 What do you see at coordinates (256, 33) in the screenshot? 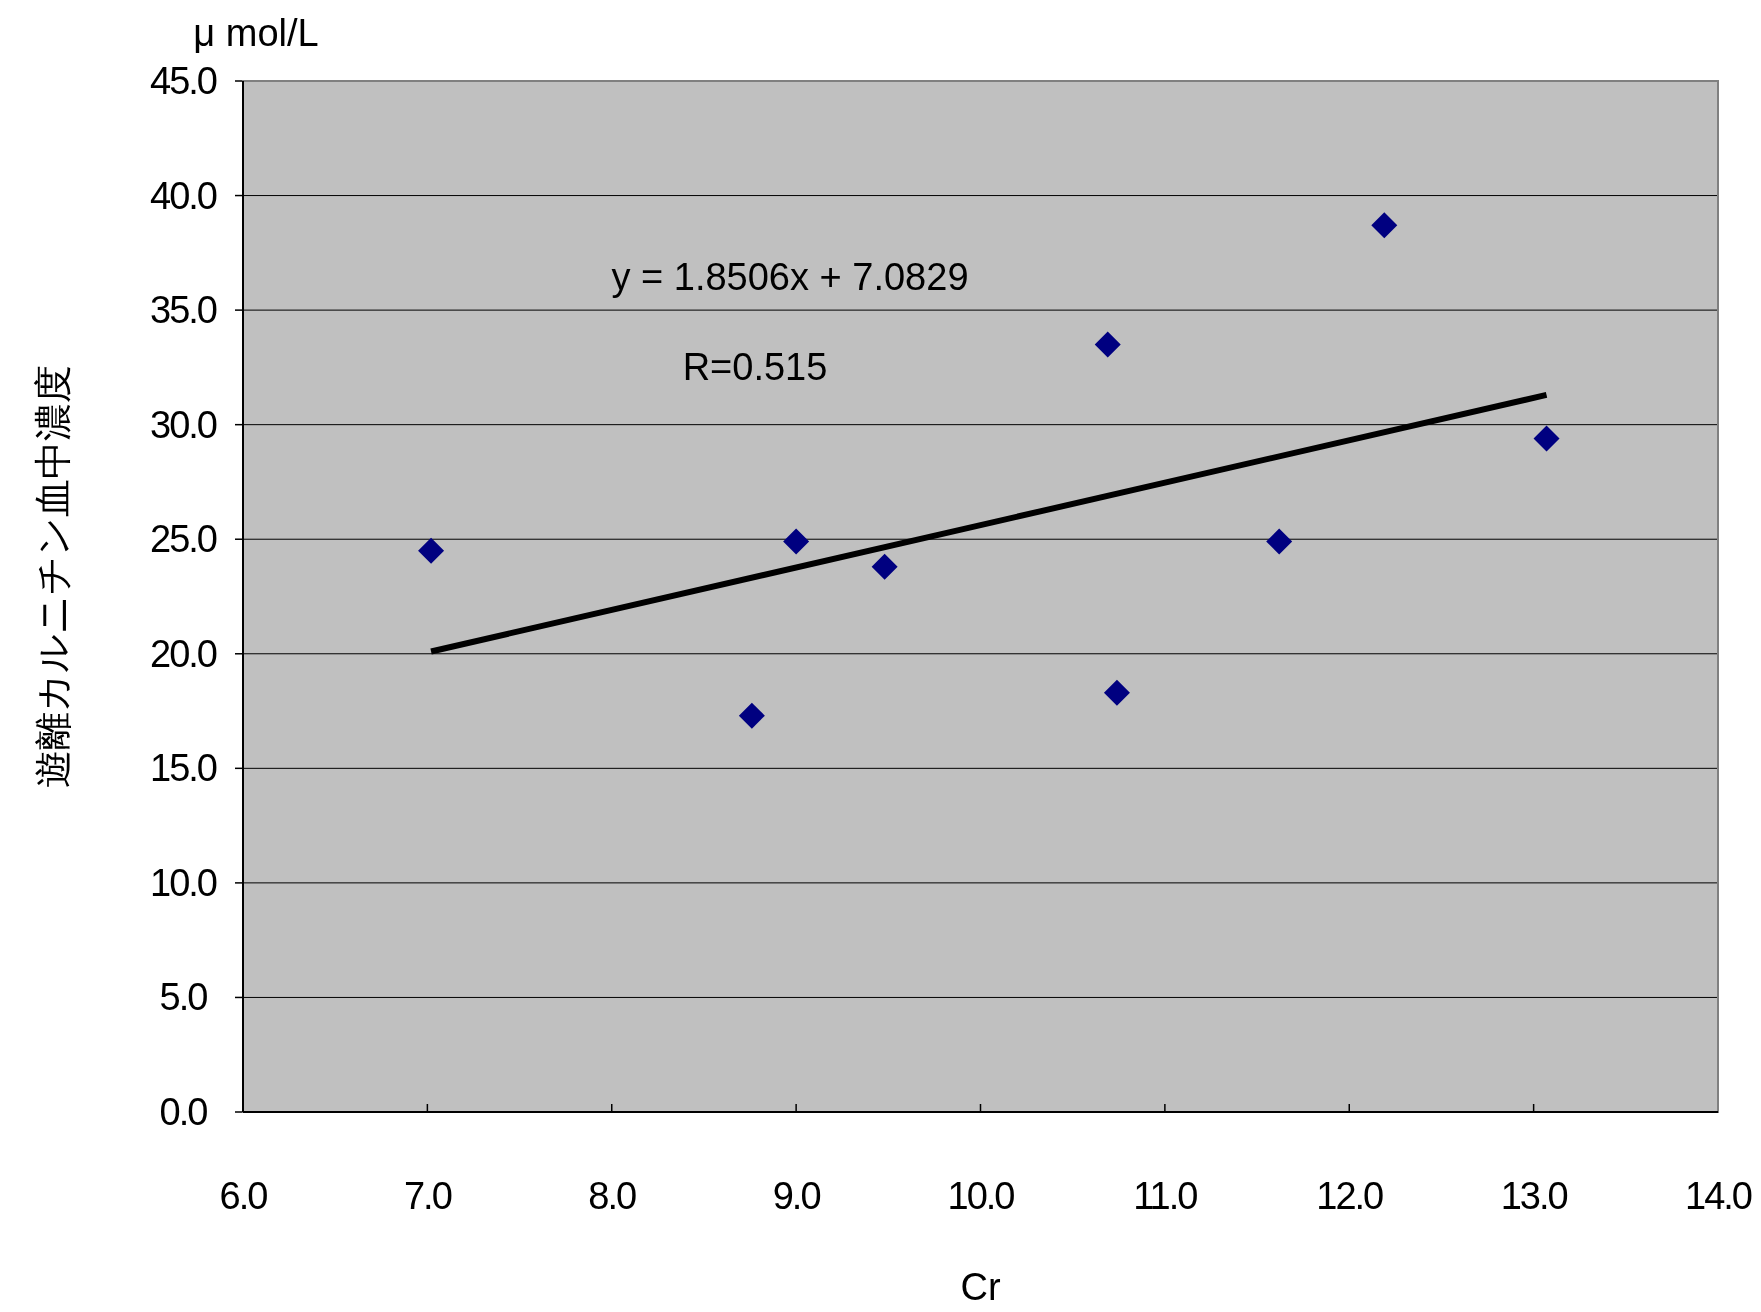
I see `text: μ mol/L` at bounding box center [256, 33].